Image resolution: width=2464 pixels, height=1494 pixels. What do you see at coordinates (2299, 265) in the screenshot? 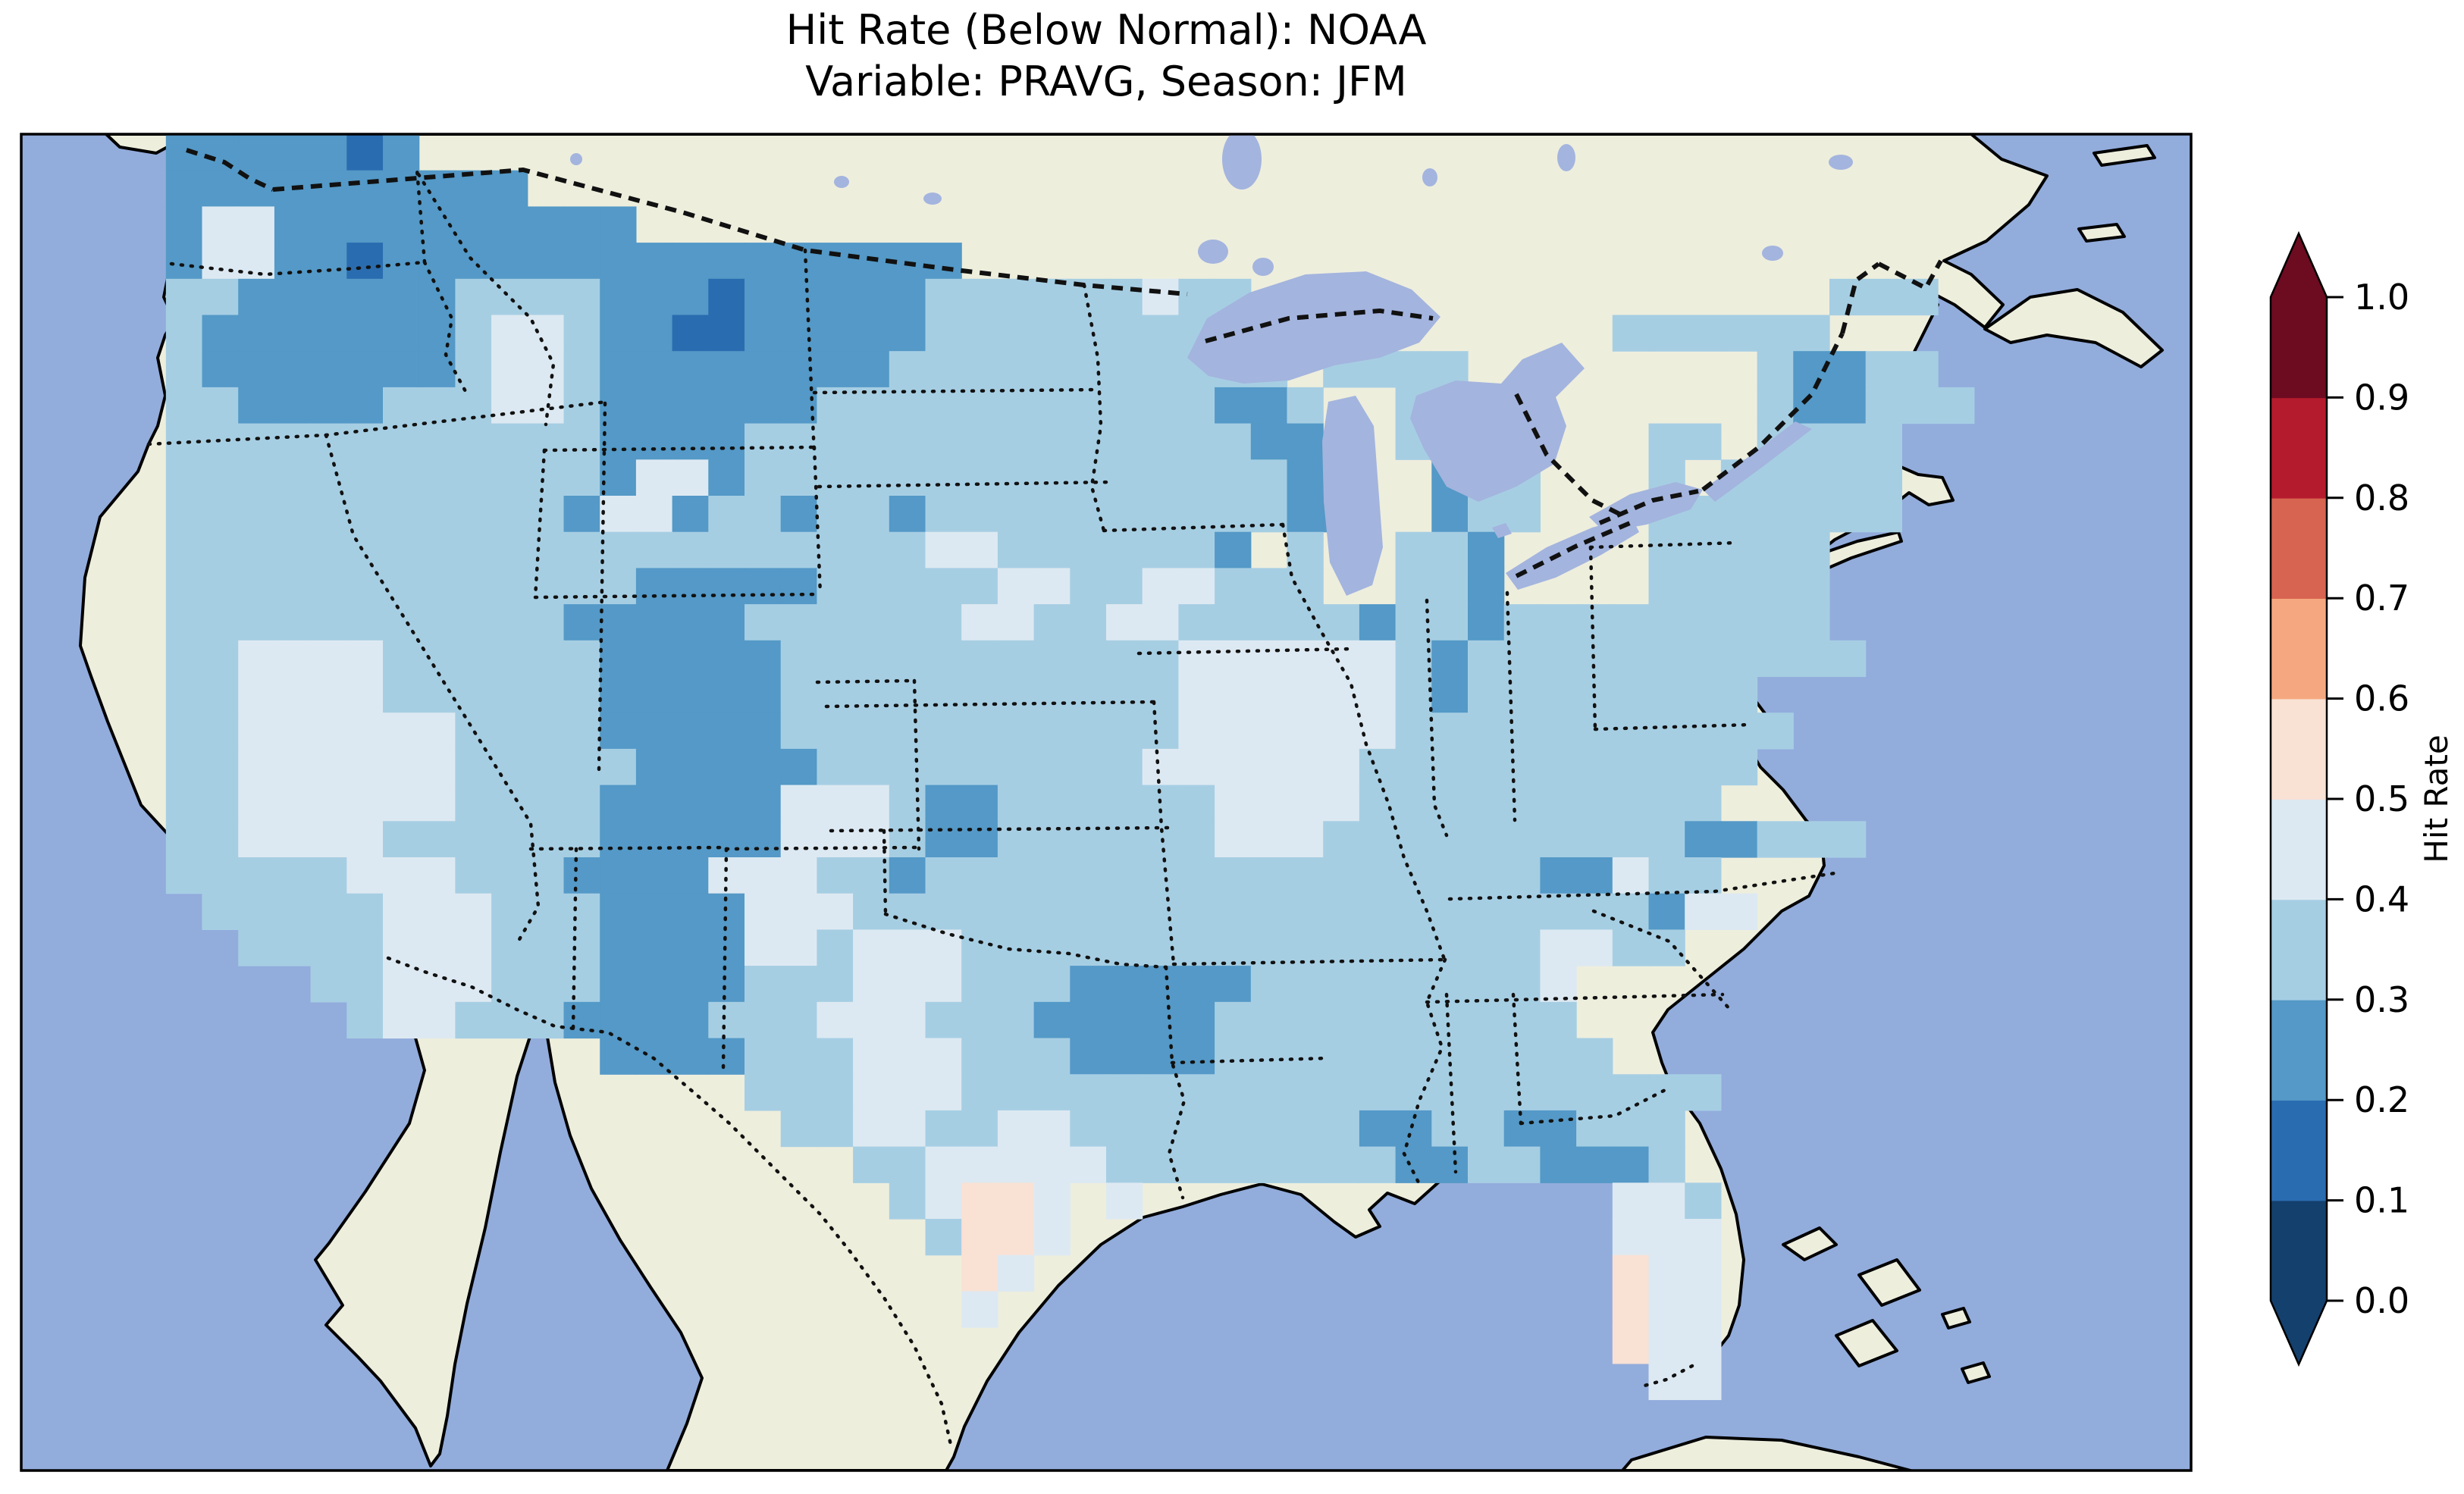
I see `colorbar-over-arrow` at bounding box center [2299, 265].